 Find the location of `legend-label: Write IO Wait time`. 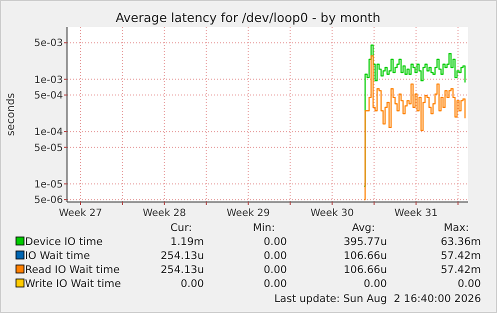

legend-label: Write IO Wait time is located at coordinates (73, 284).